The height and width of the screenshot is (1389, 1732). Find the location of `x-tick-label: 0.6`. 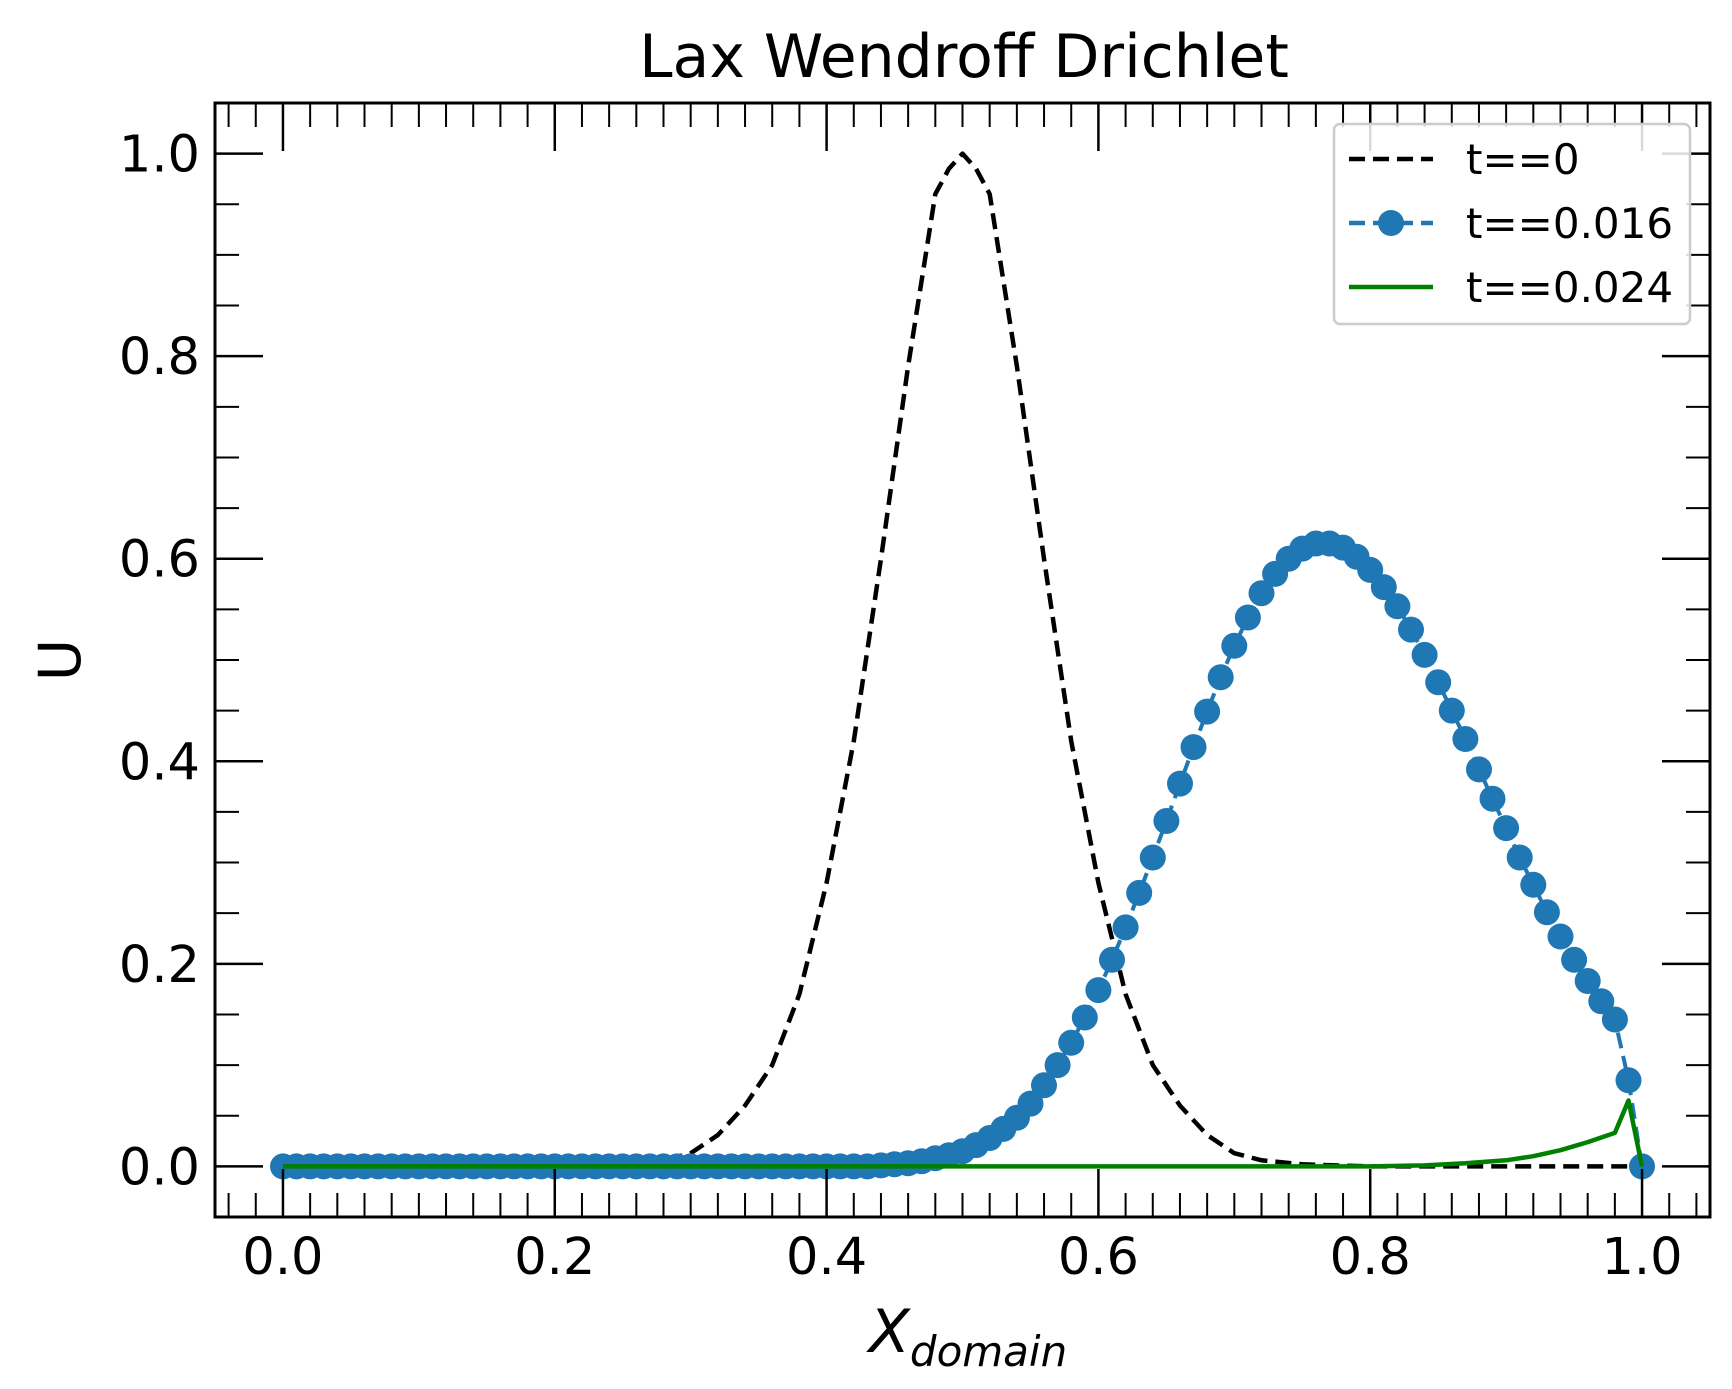

x-tick-label: 0.6 is located at coordinates (1098, 1257).